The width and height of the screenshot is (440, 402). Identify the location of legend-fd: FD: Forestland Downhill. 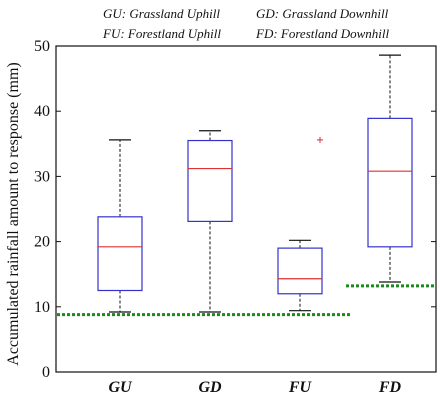
(322, 33).